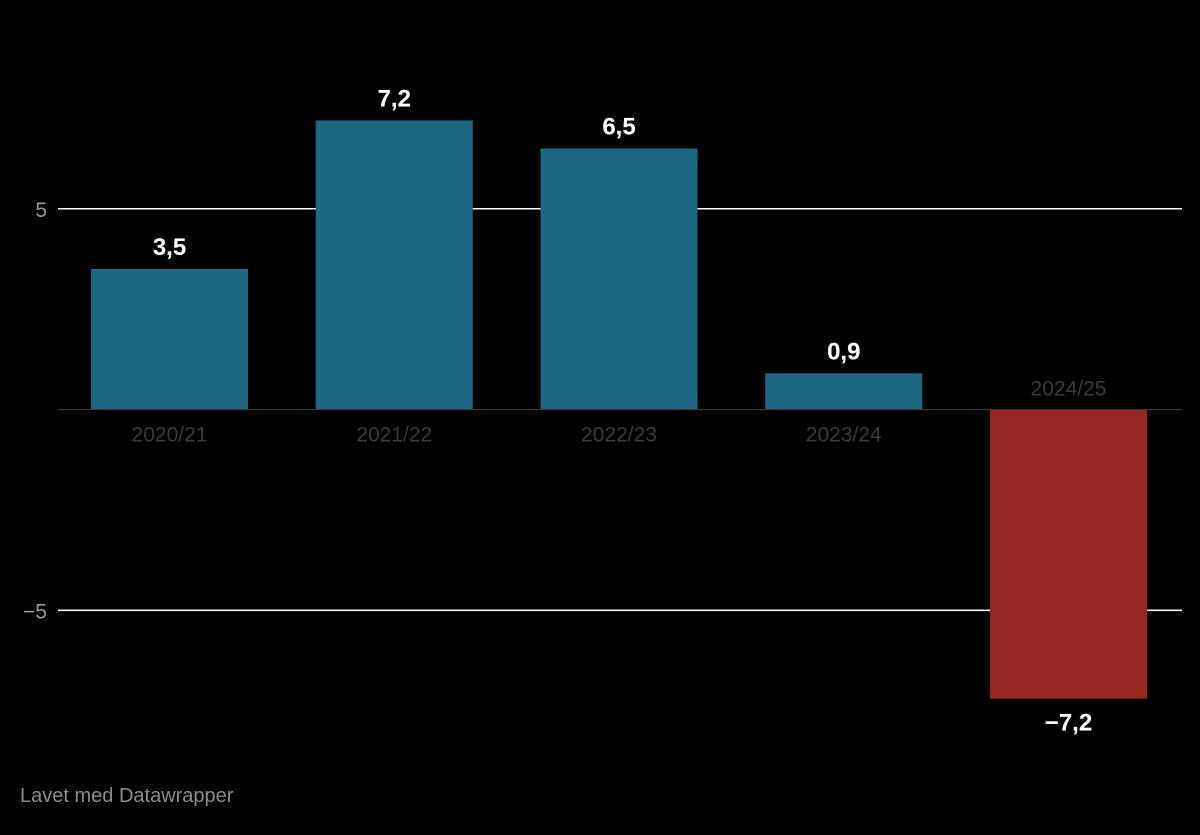  Describe the element at coordinates (618, 127) in the screenshot. I see `value-label: 6,5` at that location.